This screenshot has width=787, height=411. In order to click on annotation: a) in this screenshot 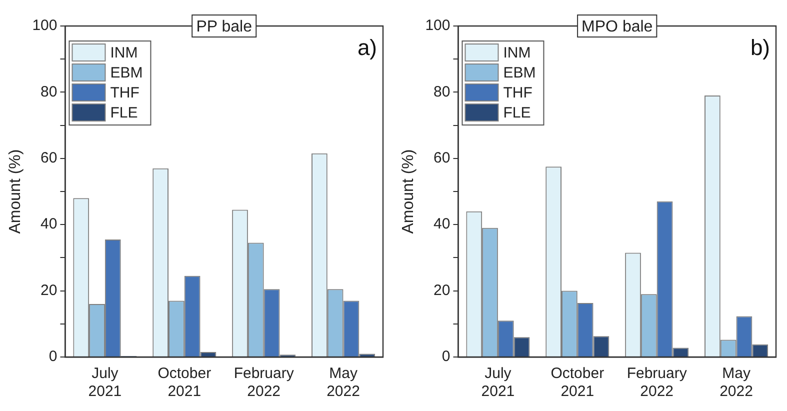, I will do `click(367, 47)`.